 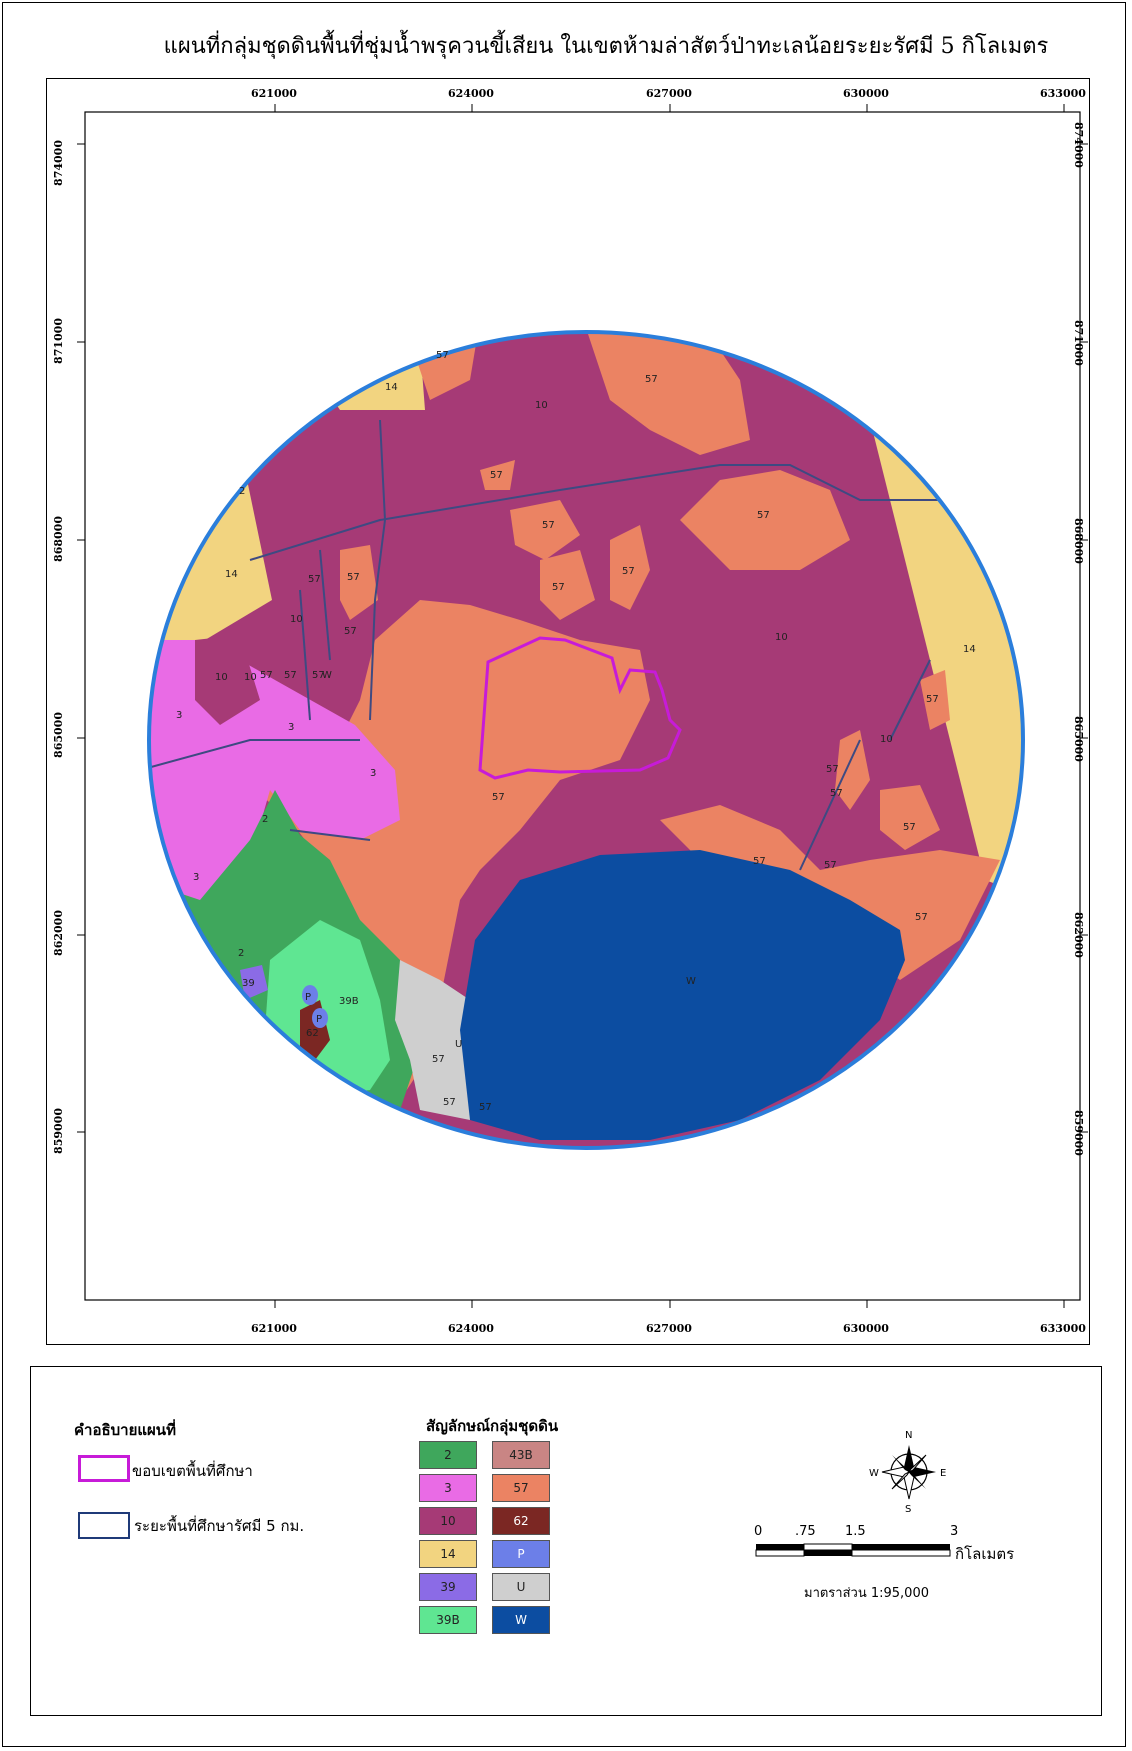 I want to click on scale-ratio: มาตราส่วน 1:95,000, so click(x=866, y=1593).